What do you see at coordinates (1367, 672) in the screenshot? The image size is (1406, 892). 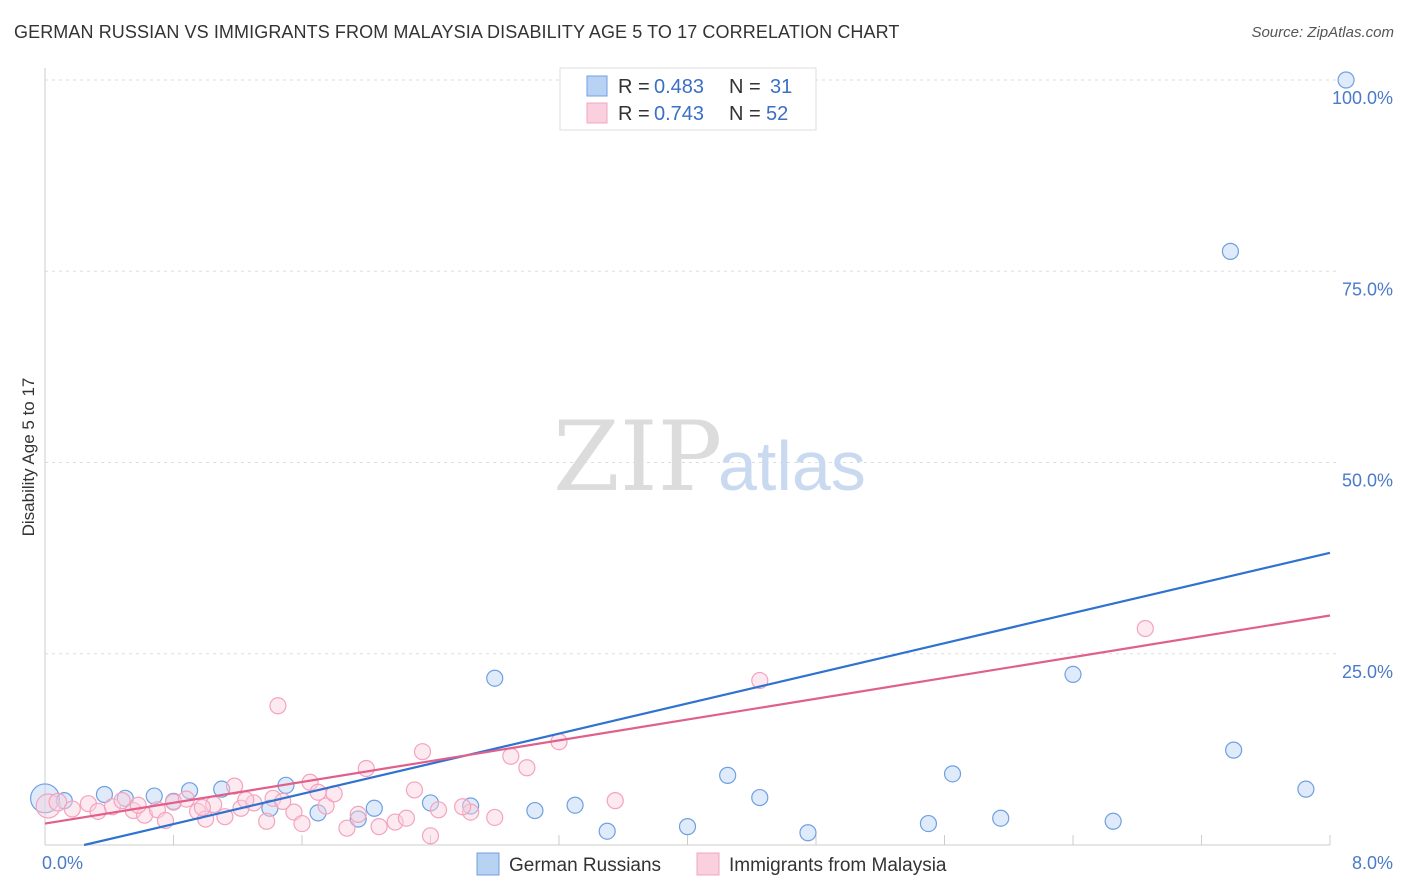 I see `y-tick-label: 25.0%` at bounding box center [1367, 672].